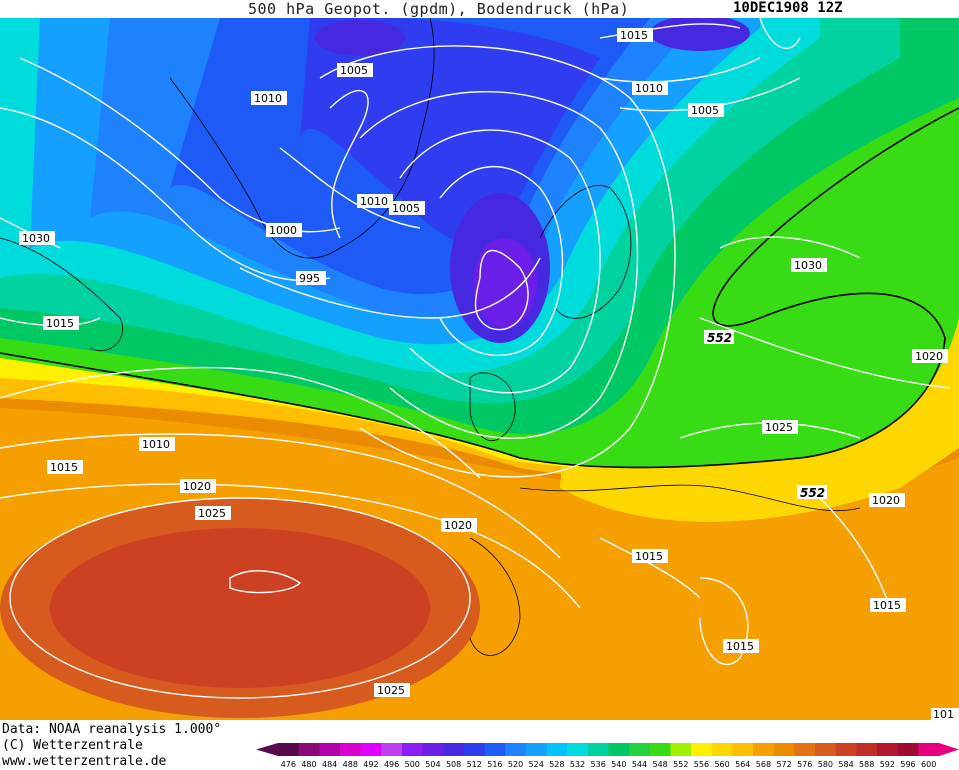  I want to click on legend-tick-label: 584, so click(845, 764).